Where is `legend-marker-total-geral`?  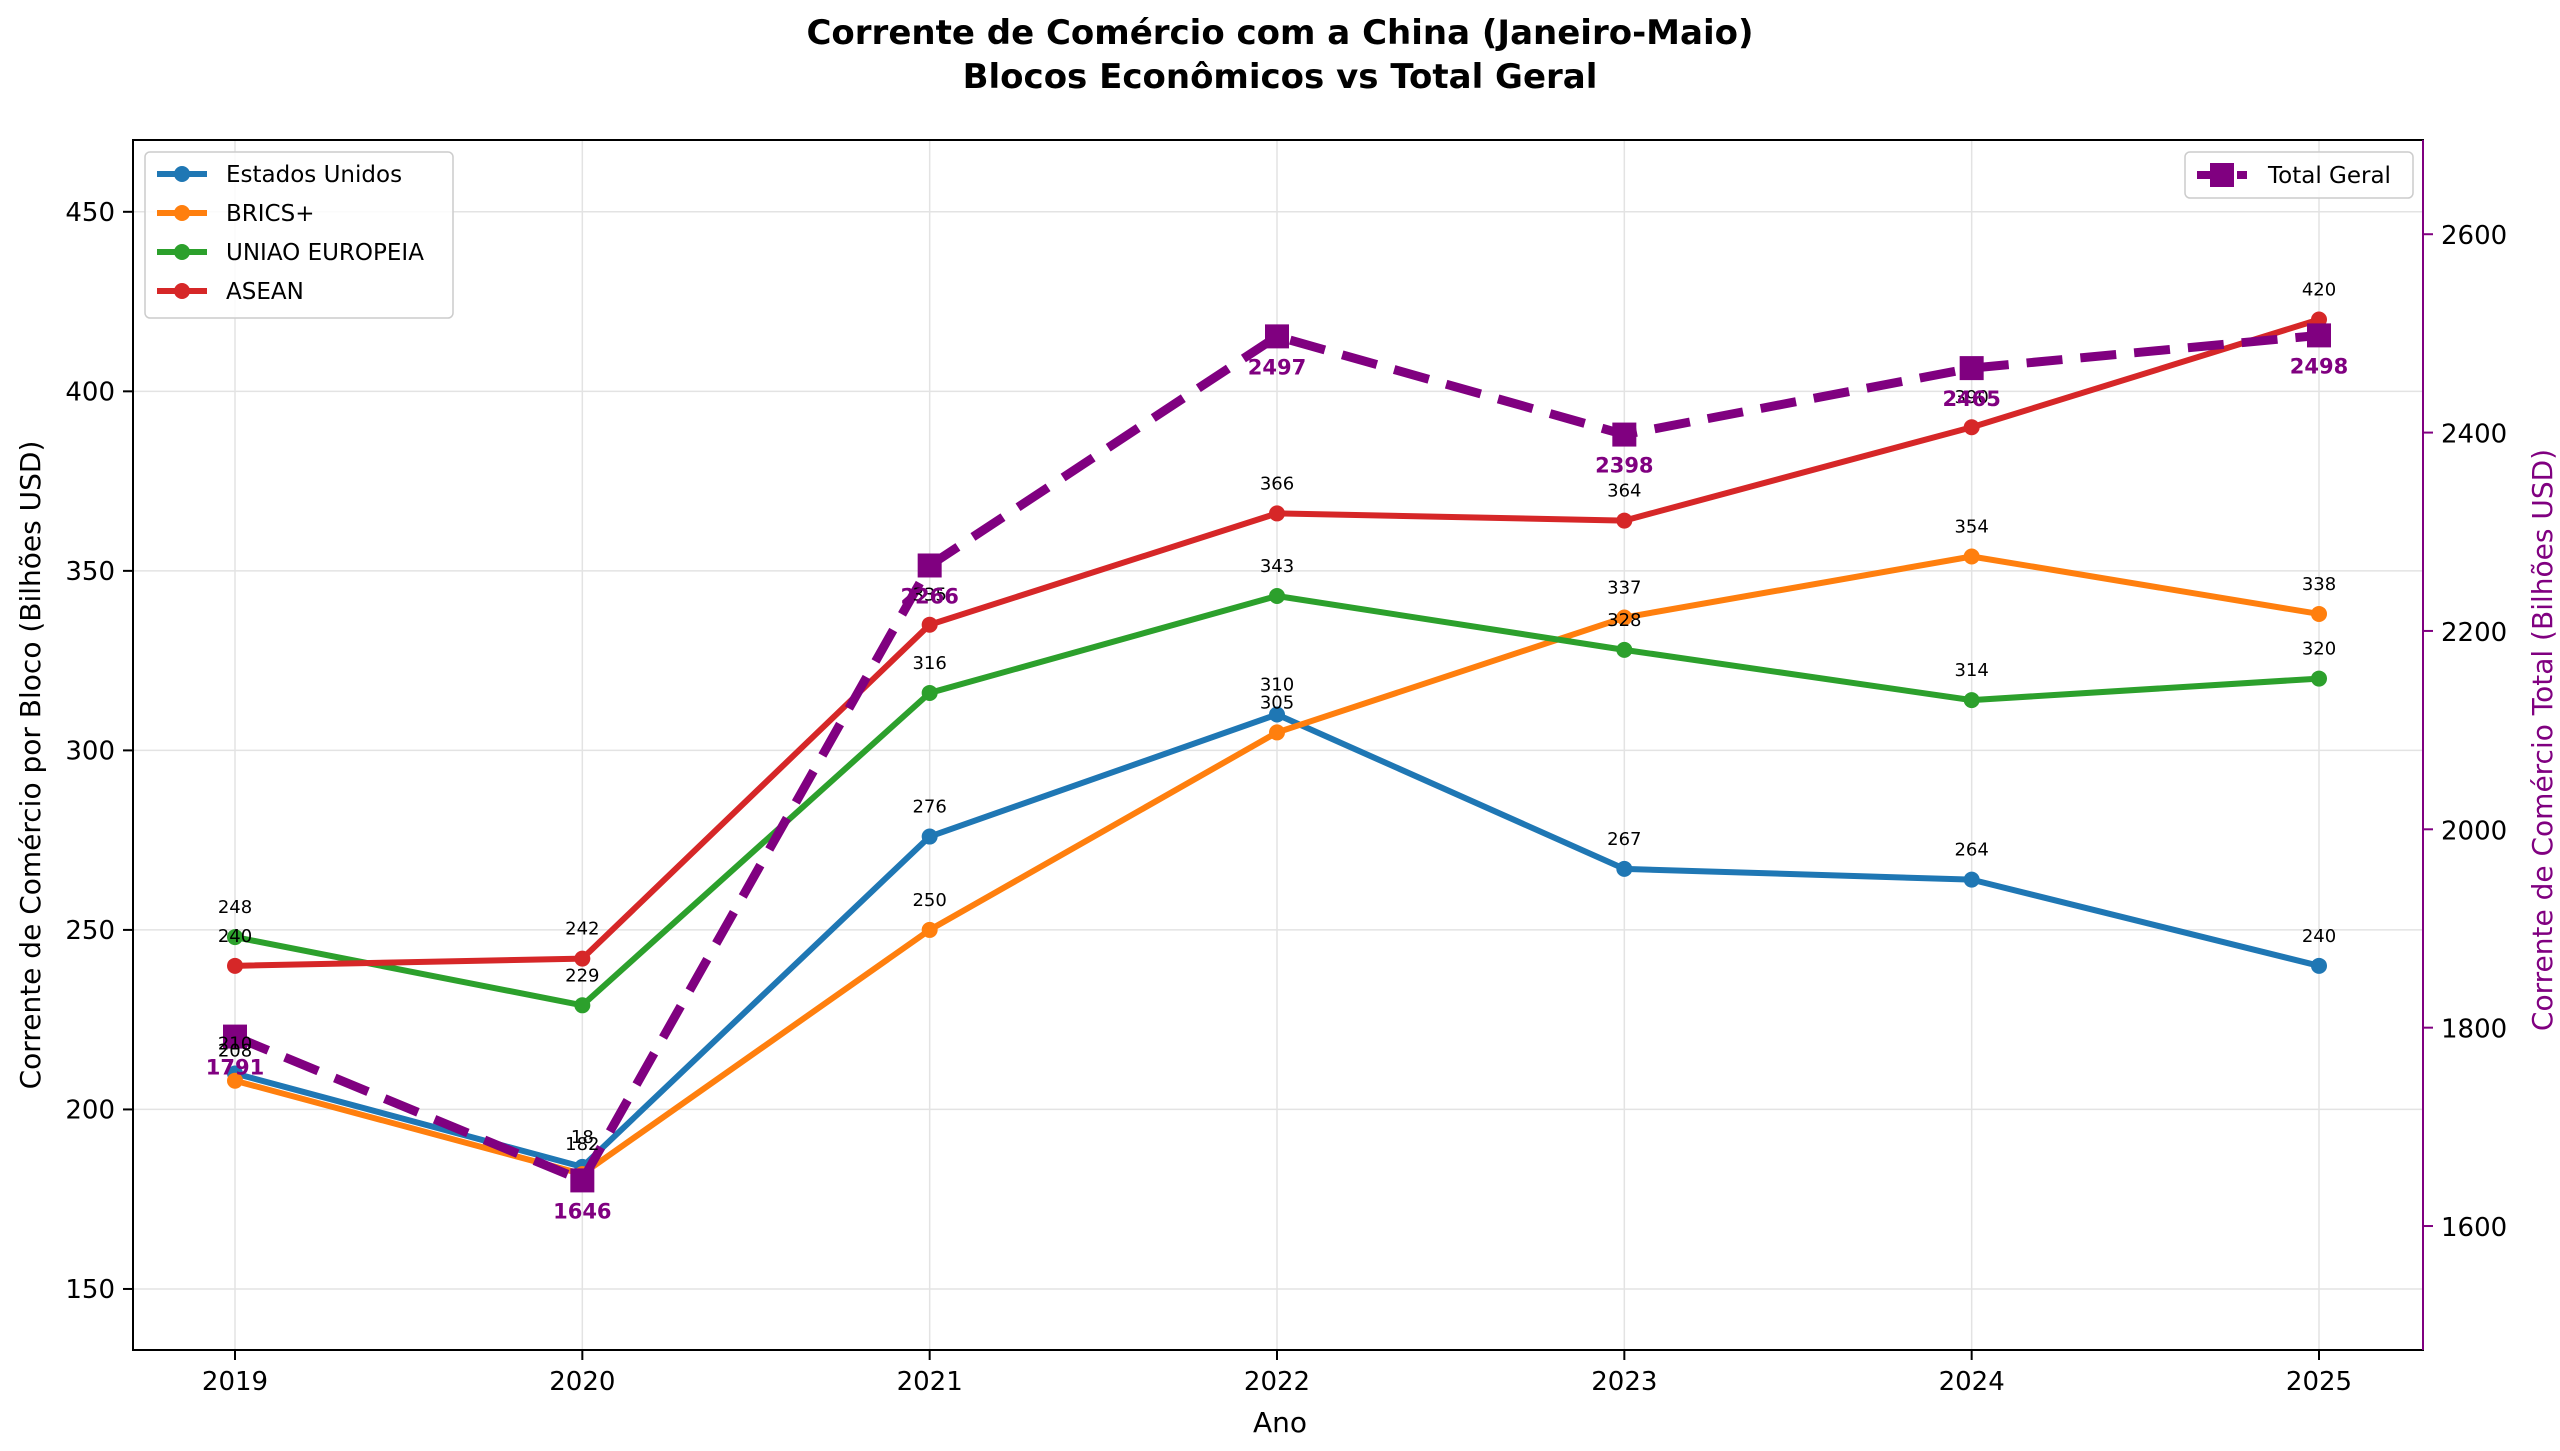
legend-marker-total-geral is located at coordinates (2222, 175).